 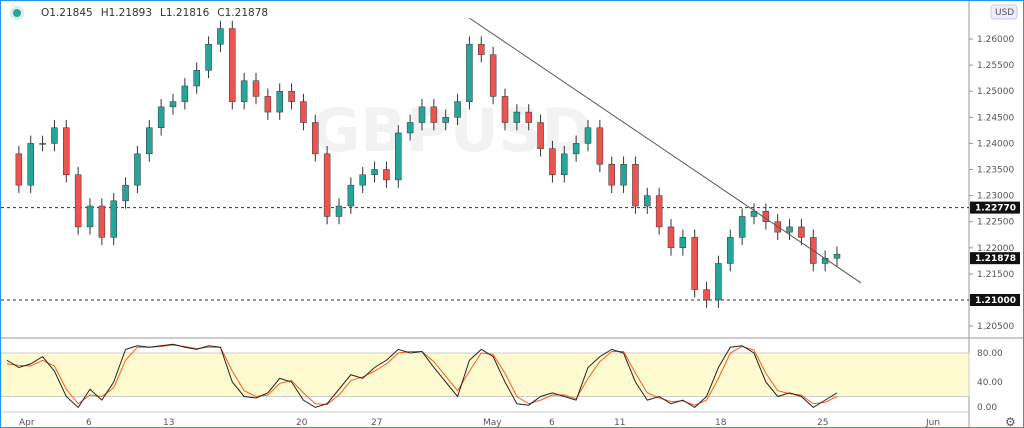 What do you see at coordinates (995, 223) in the screenshot?
I see `price-tick-label: 1.22500` at bounding box center [995, 223].